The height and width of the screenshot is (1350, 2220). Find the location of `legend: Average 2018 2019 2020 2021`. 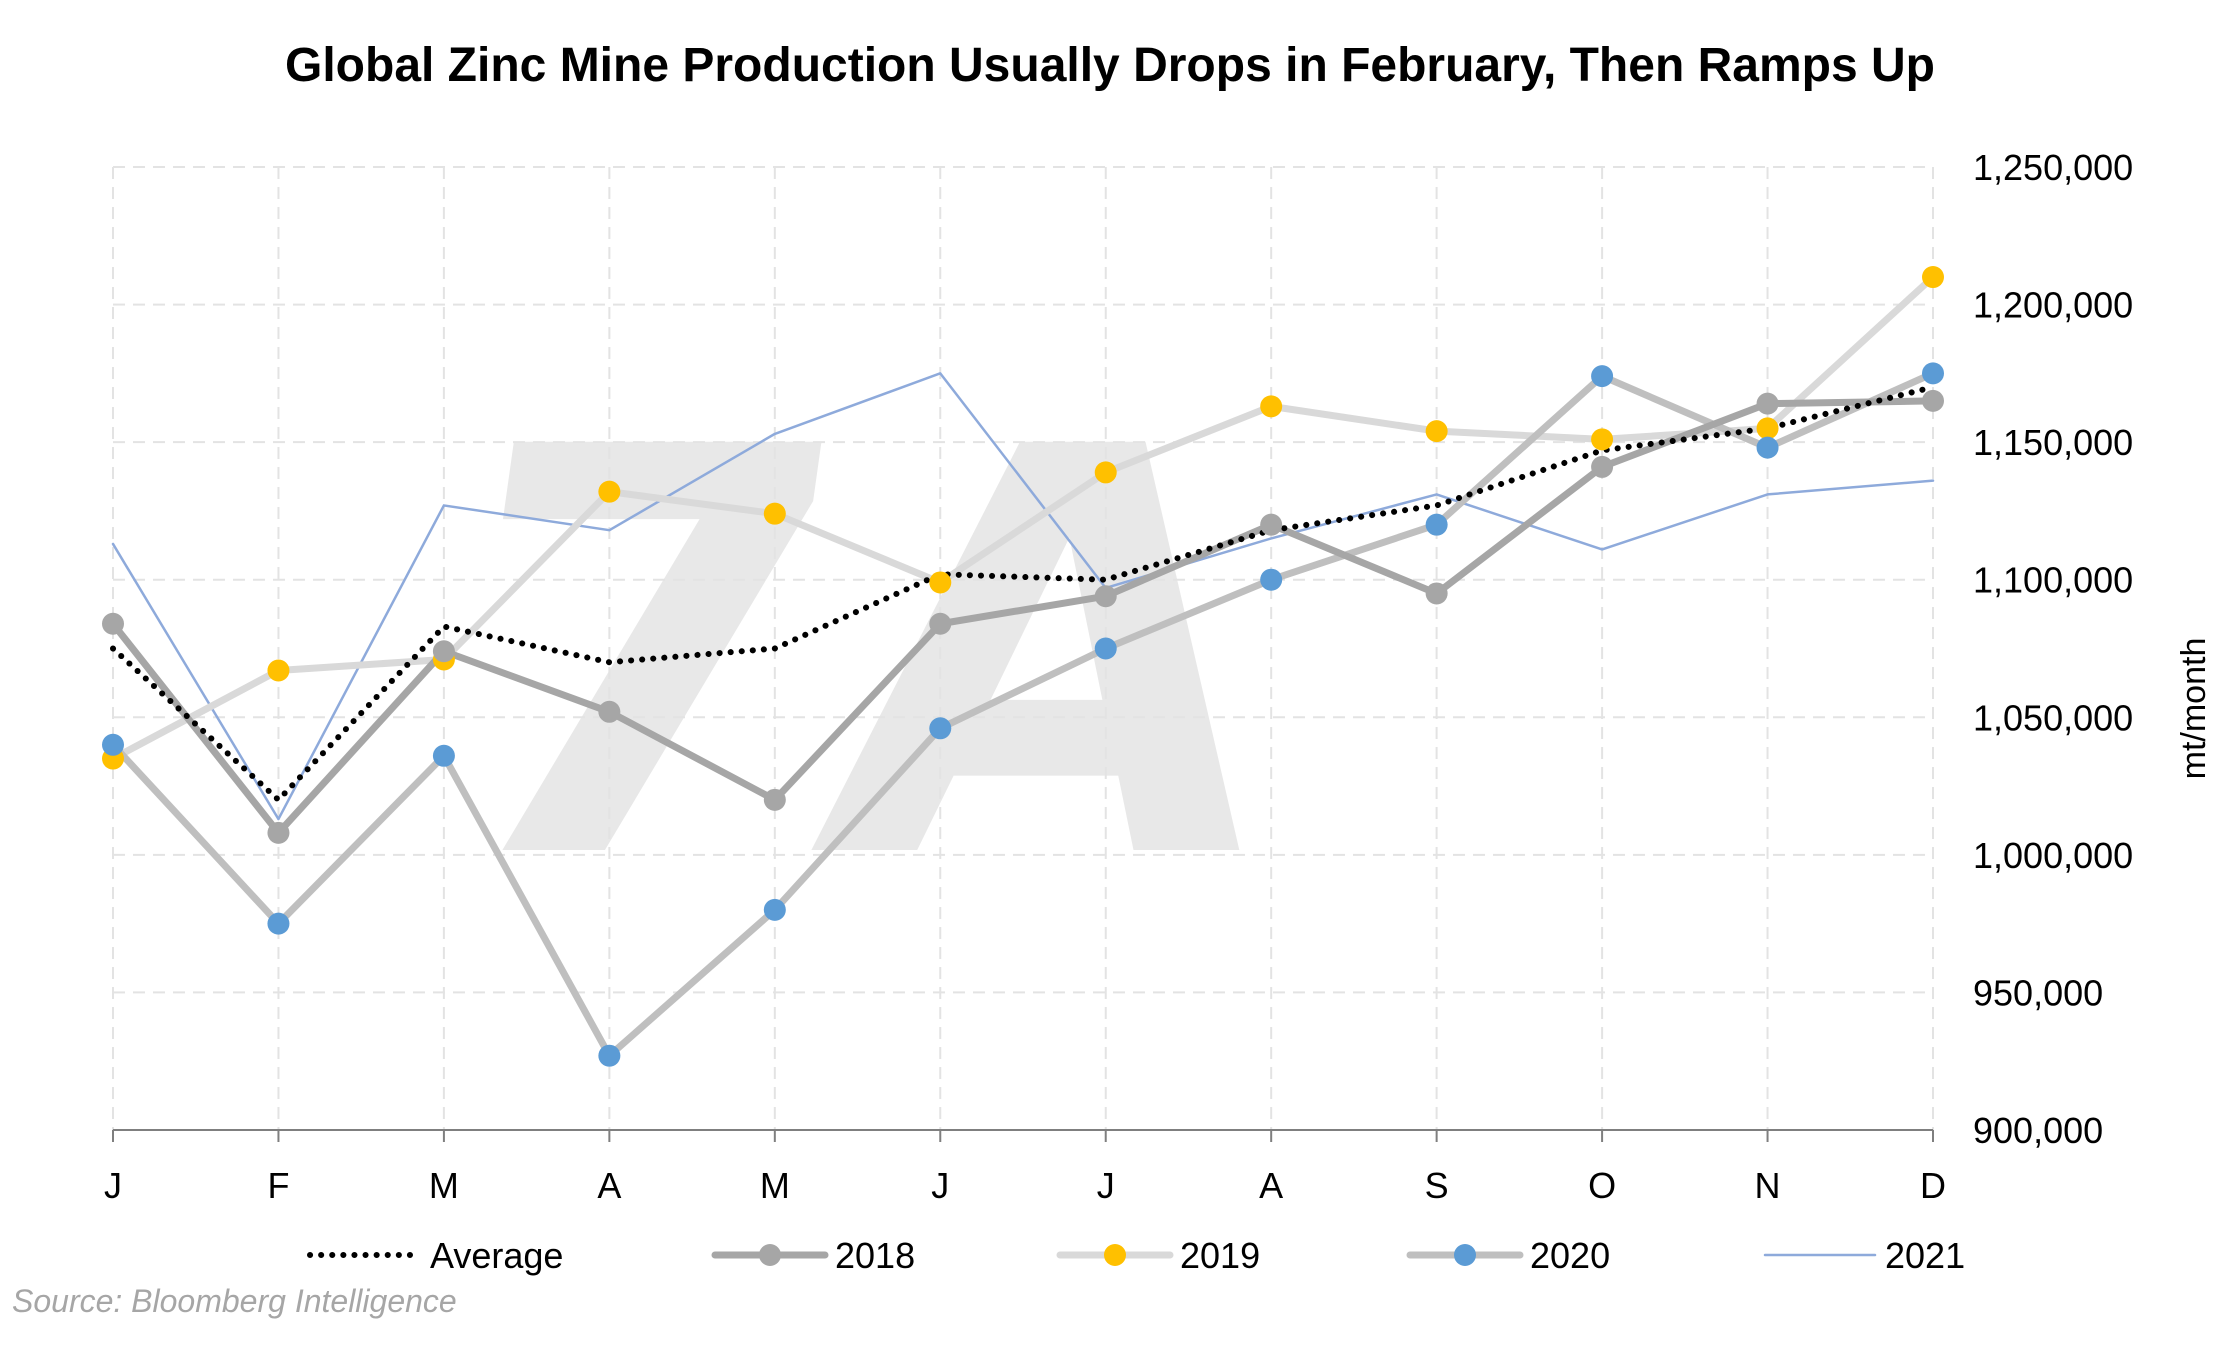

legend: Average 2018 2019 2020 2021 is located at coordinates (1136, 1255).